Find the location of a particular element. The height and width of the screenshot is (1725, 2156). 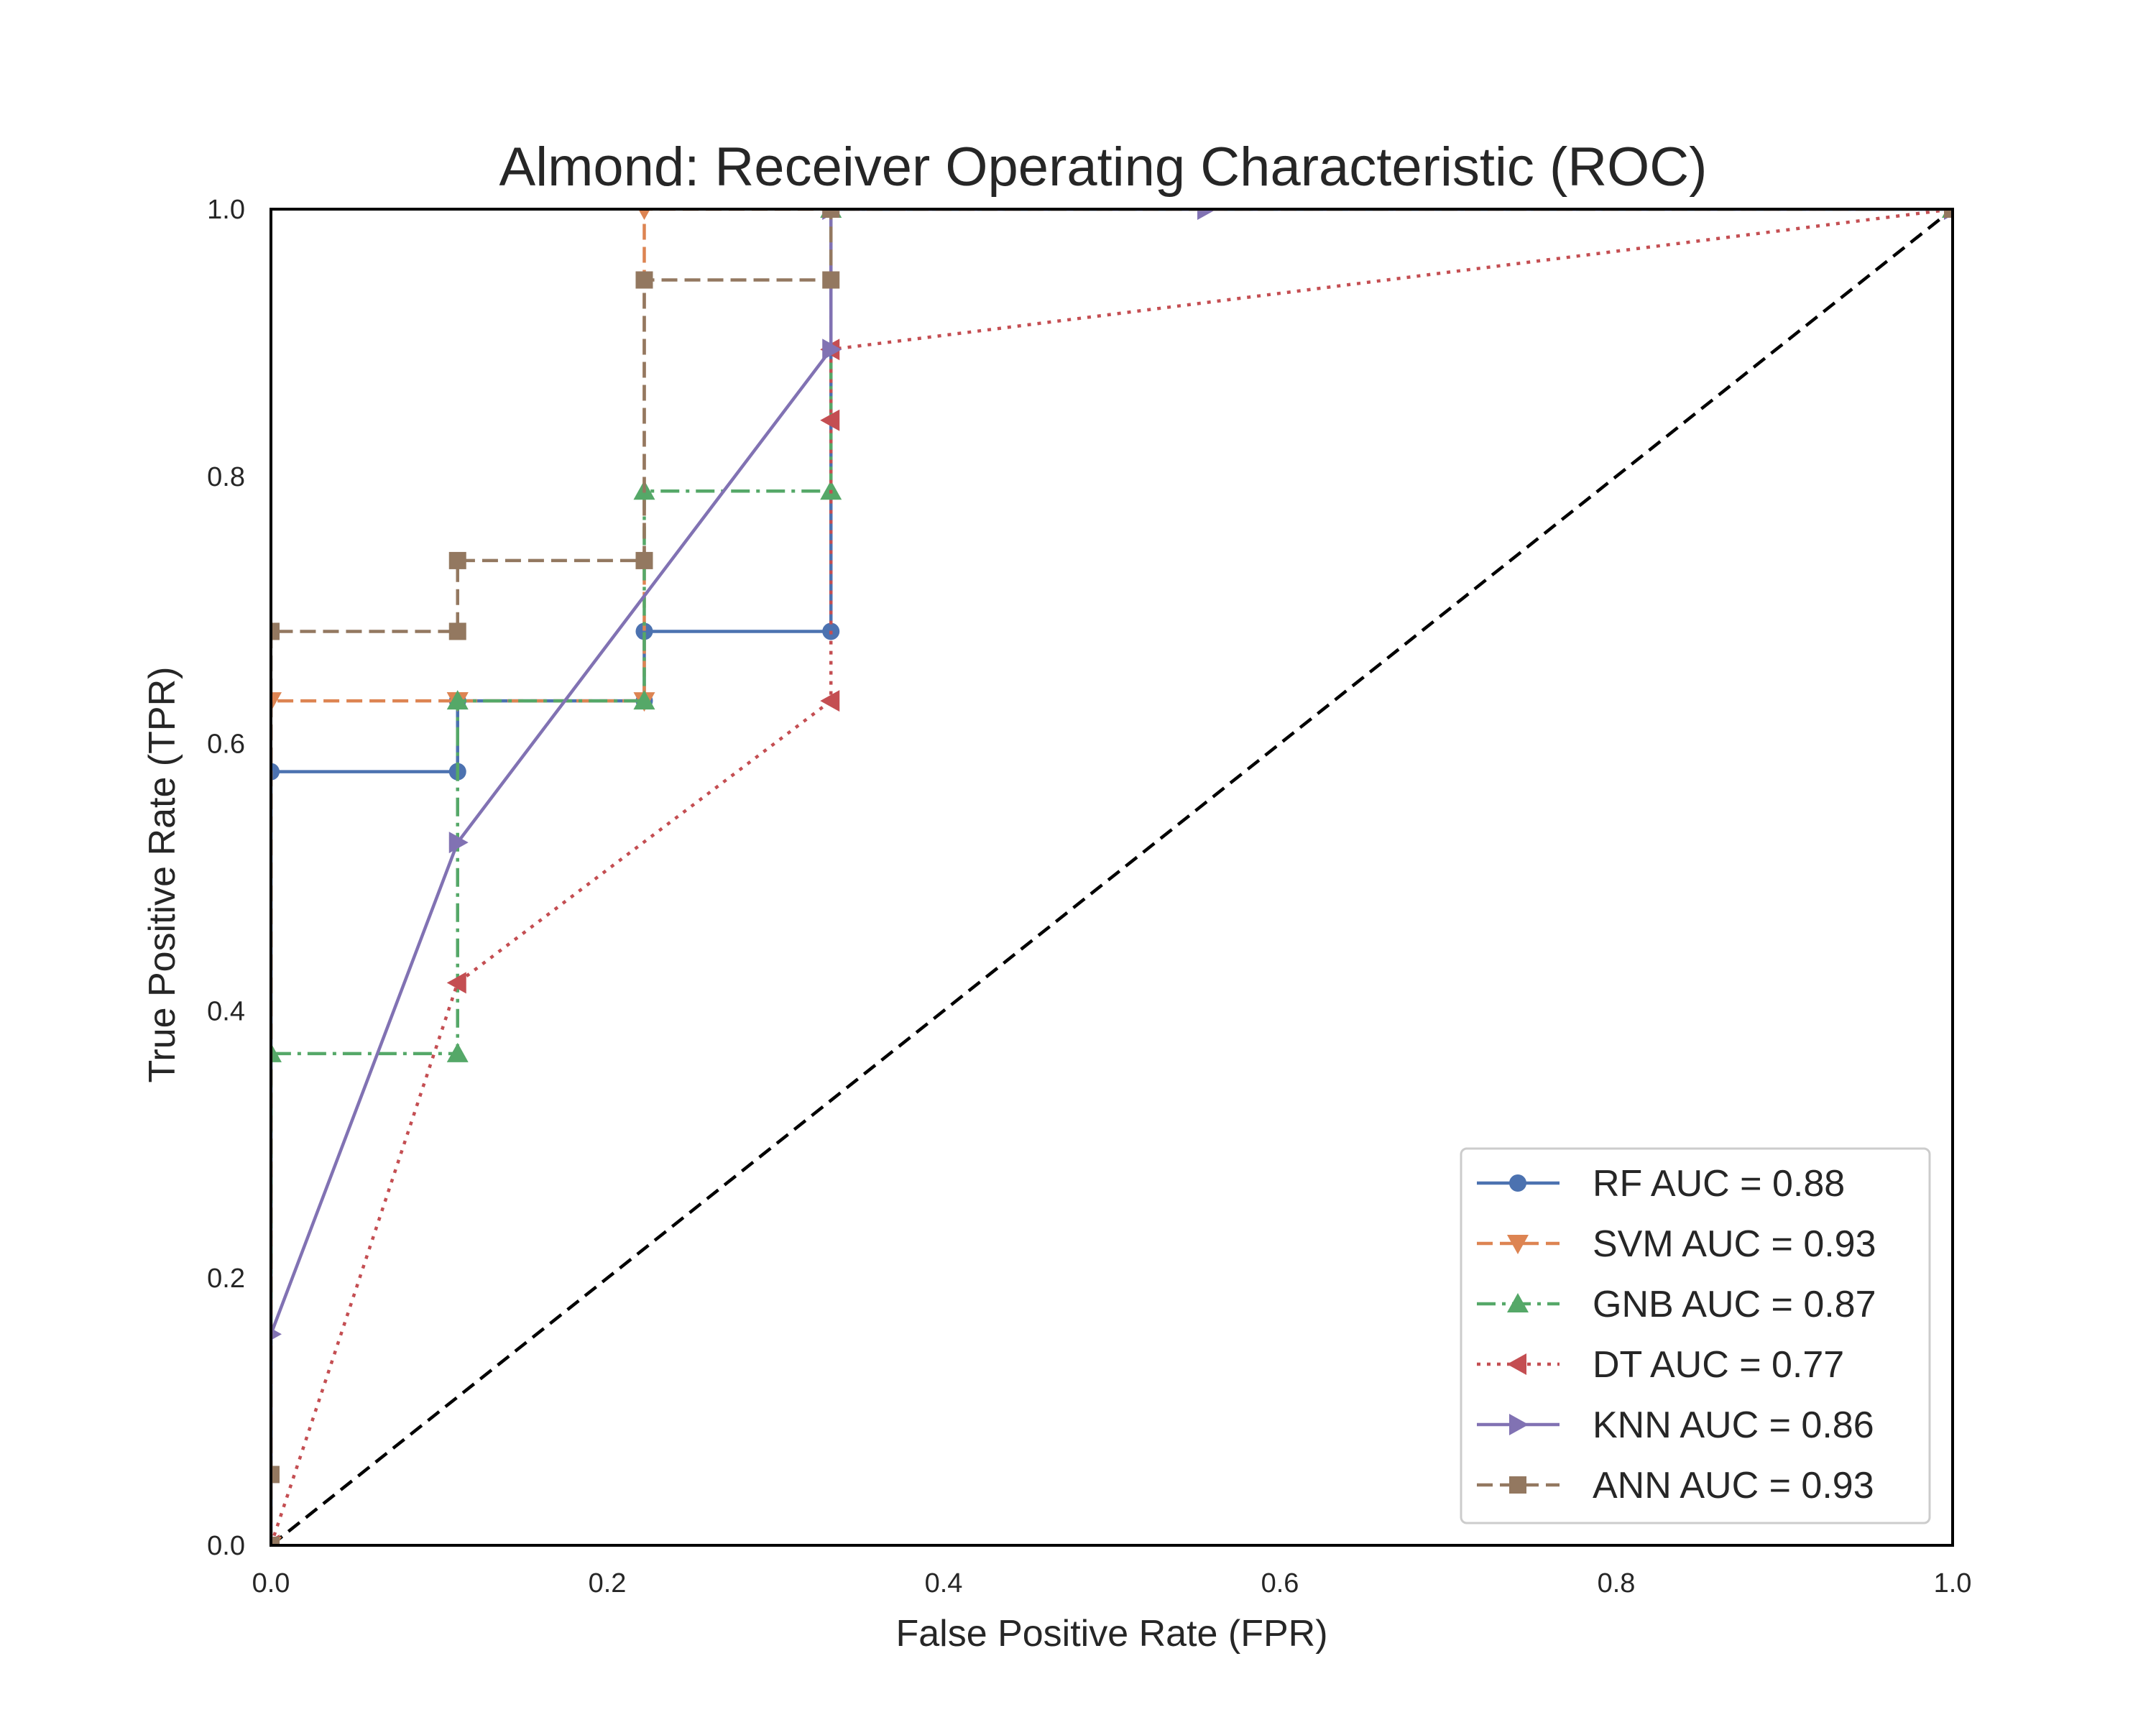

legend-label-5: ANN AUC = 0.93 is located at coordinates (1733, 1485).